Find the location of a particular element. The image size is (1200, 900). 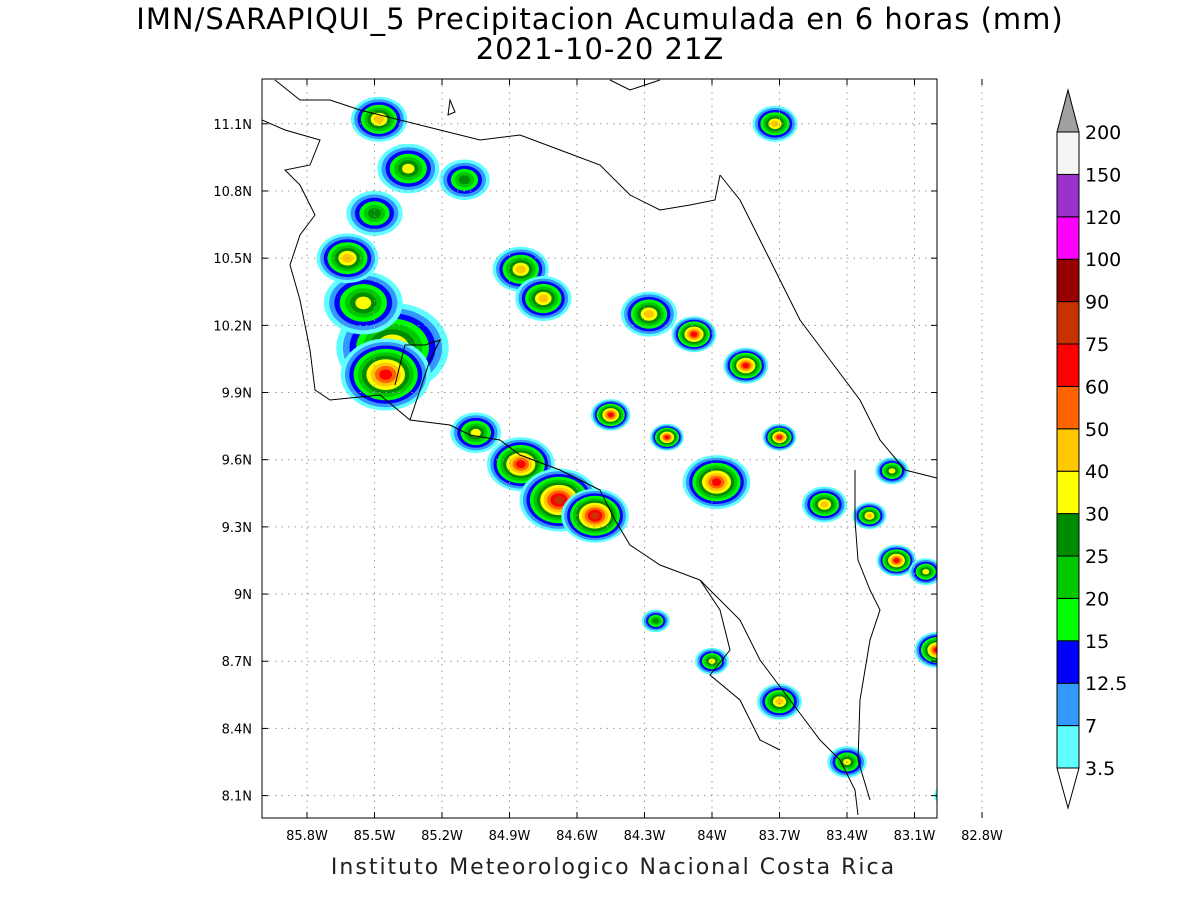

lon-tick-label: 83.7W is located at coordinates (780, 836).